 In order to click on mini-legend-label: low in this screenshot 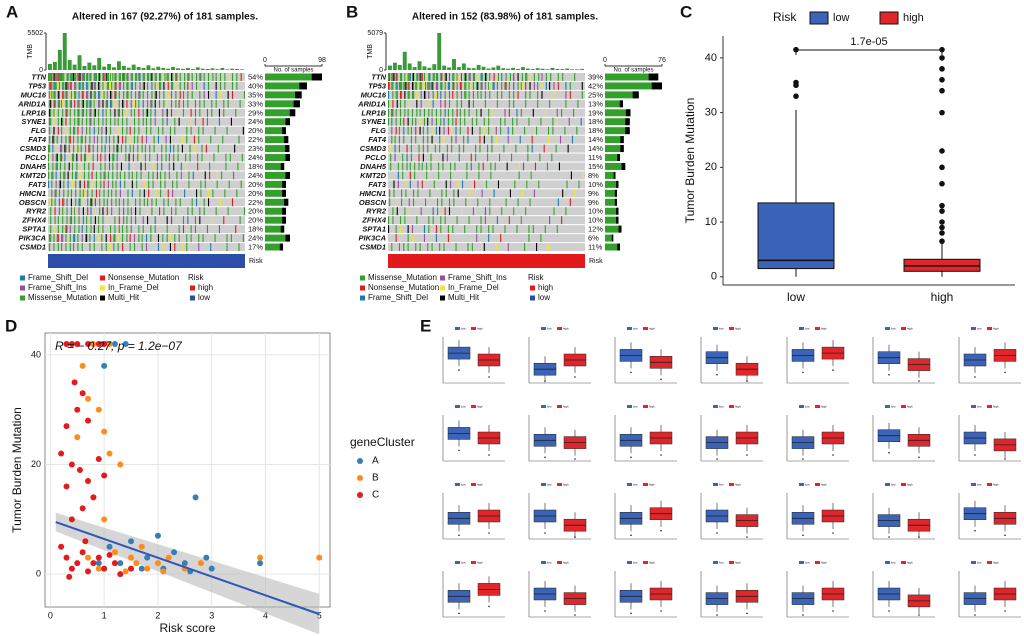, I will do `click(635, 562)`.